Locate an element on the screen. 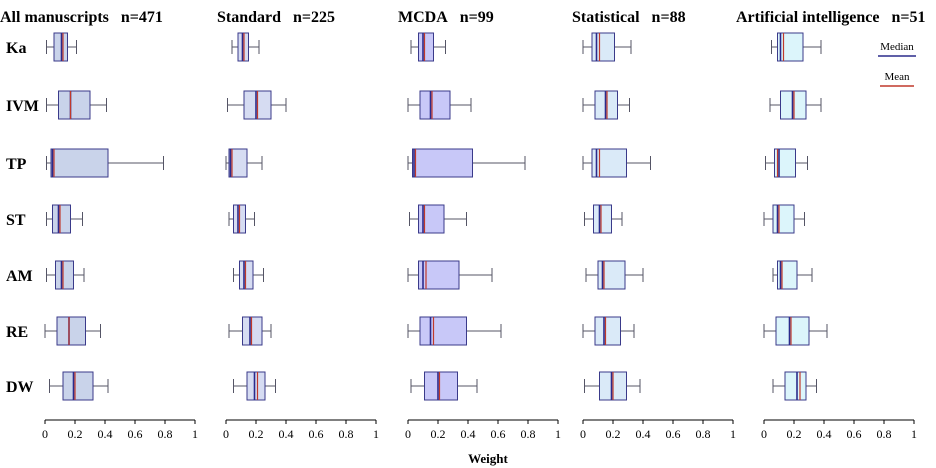 Image resolution: width=936 pixels, height=468 pixels. box-3-st is located at coordinates (603, 219).